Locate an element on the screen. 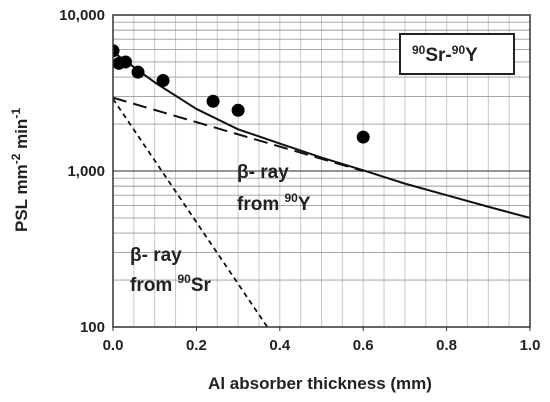 The height and width of the screenshot is (402, 550). annotation-y90: β- ray from 90Y is located at coordinates (274, 188).